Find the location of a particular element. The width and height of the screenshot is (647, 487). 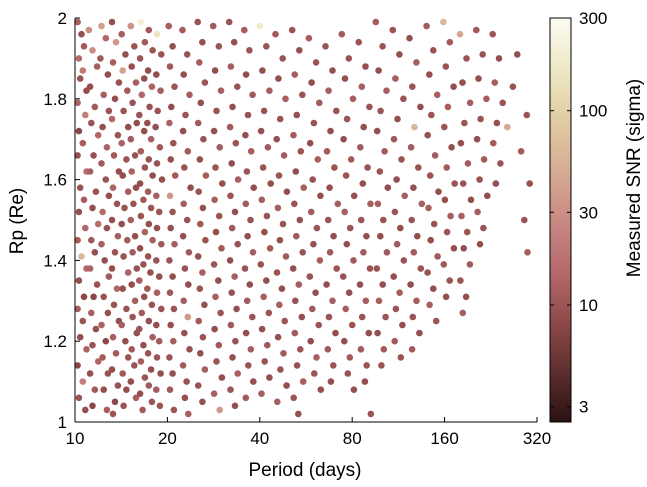

colorbar-tick-label: 3 is located at coordinates (583, 407).